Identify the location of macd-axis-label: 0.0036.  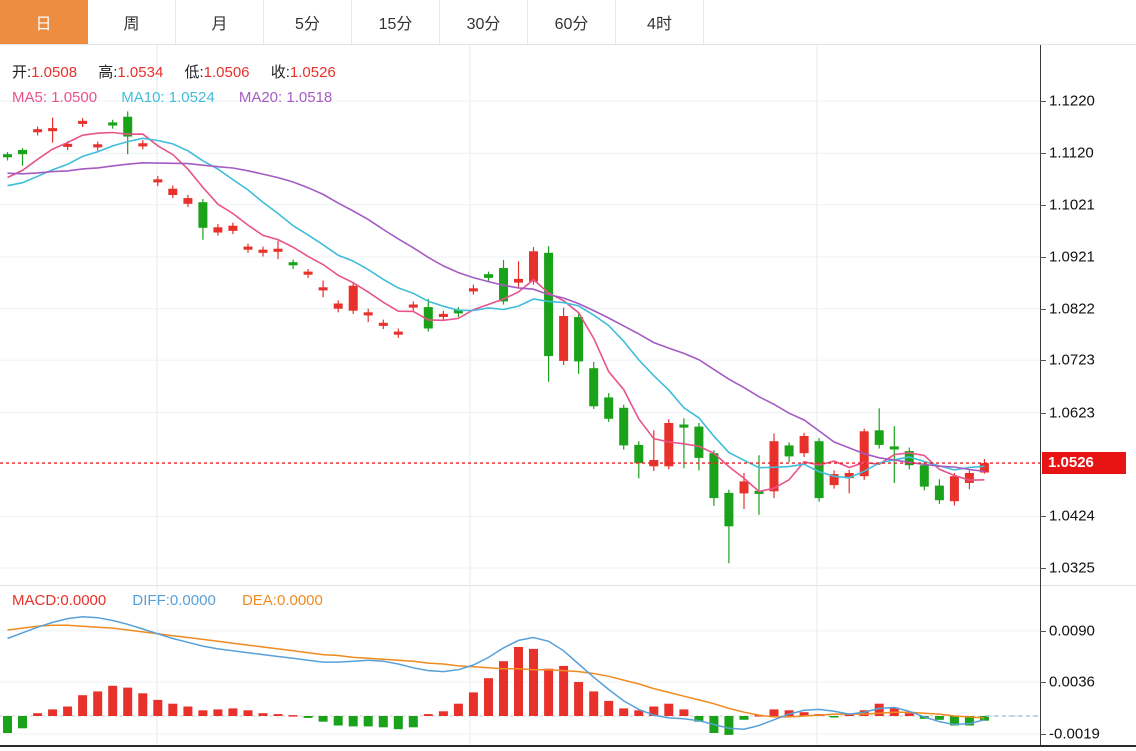
(1072, 682).